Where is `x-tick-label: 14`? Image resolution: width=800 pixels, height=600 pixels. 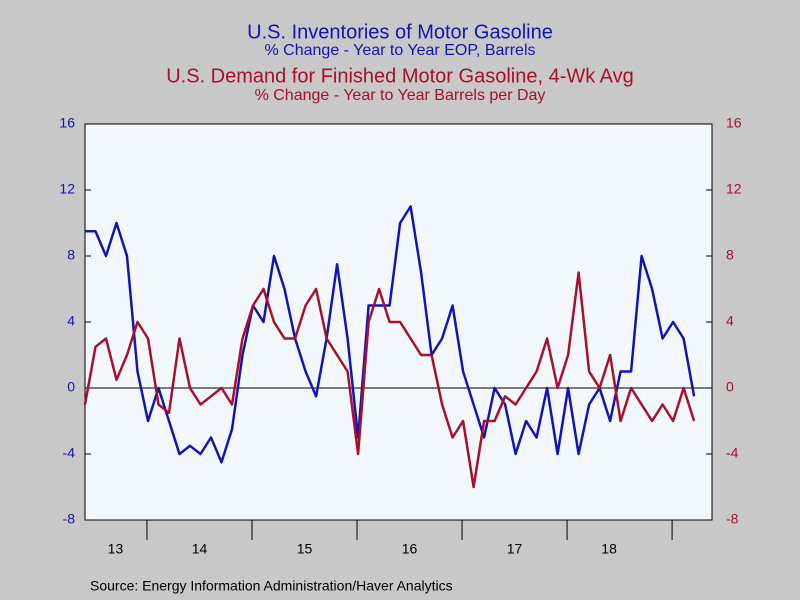 x-tick-label: 14 is located at coordinates (200, 549).